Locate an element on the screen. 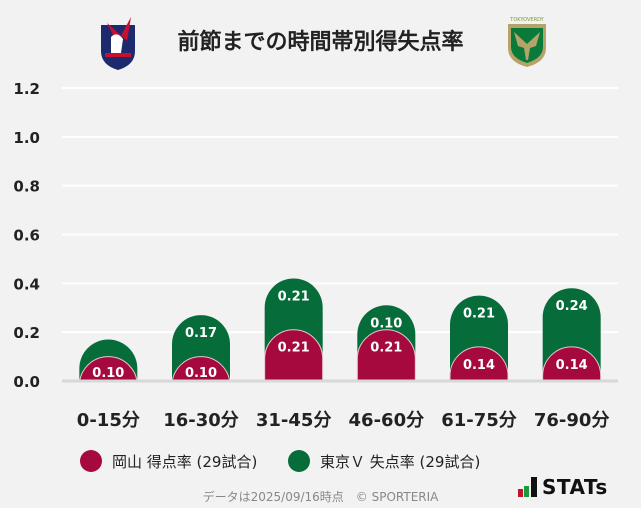 The height and width of the screenshot is (508, 641). data-label-tokyo-v: 0.24 is located at coordinates (572, 306).